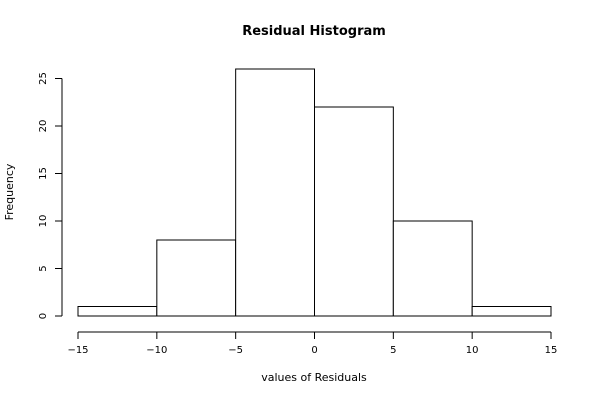 The width and height of the screenshot is (600, 400). I want to click on y-tick-label: 20, so click(43, 126).